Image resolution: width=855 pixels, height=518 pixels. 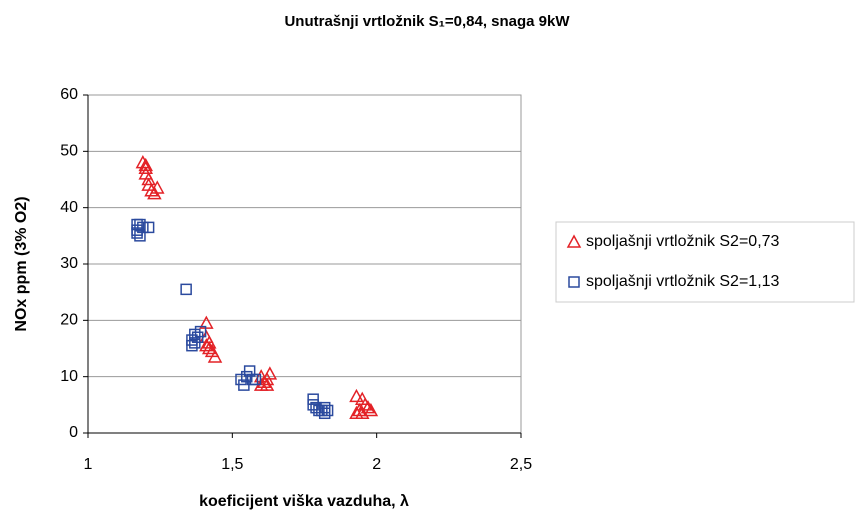 What do you see at coordinates (69, 376) in the screenshot?
I see `y-tick-label: 10` at bounding box center [69, 376].